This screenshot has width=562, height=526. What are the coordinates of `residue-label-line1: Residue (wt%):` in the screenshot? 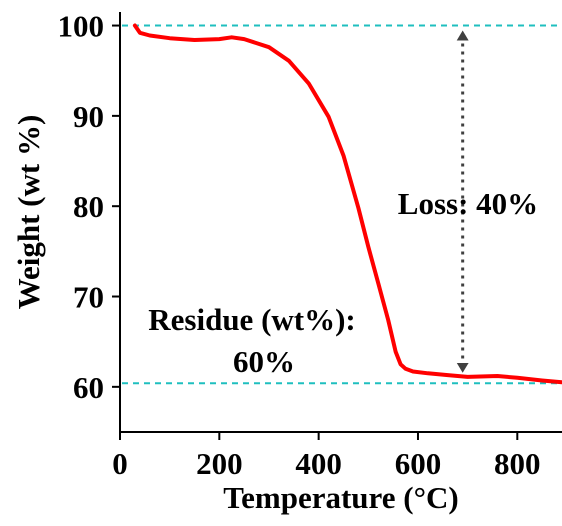 It's located at (252, 319).